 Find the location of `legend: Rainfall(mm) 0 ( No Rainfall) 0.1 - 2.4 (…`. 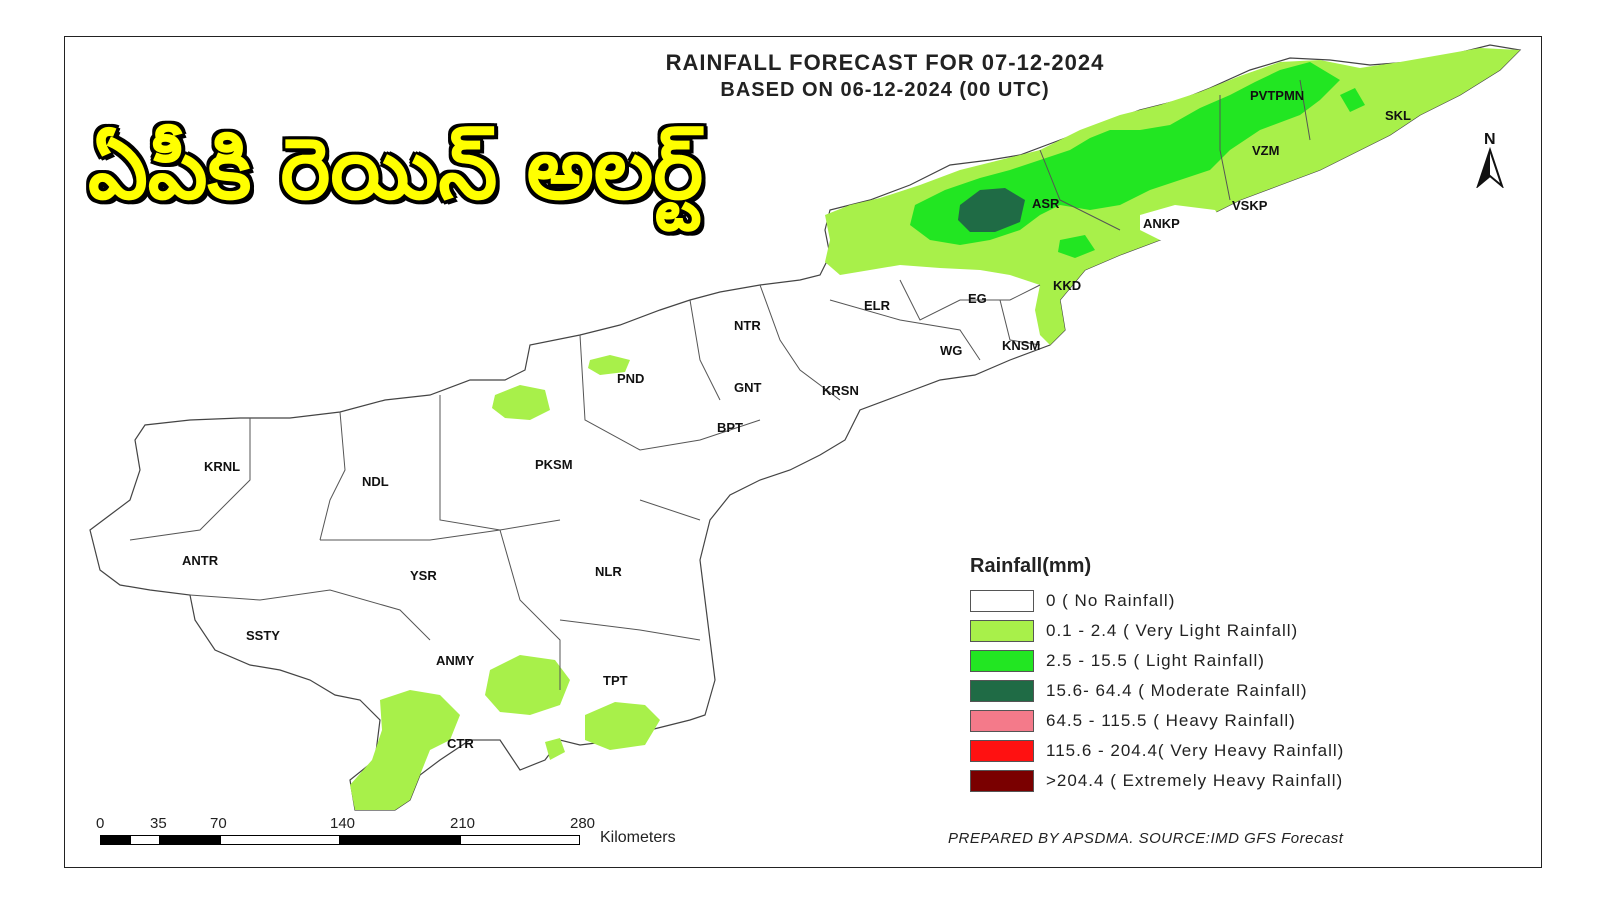

legend: Rainfall(mm) 0 ( No Rainfall) 0.1 - 2.4 (… is located at coordinates (1157, 675).